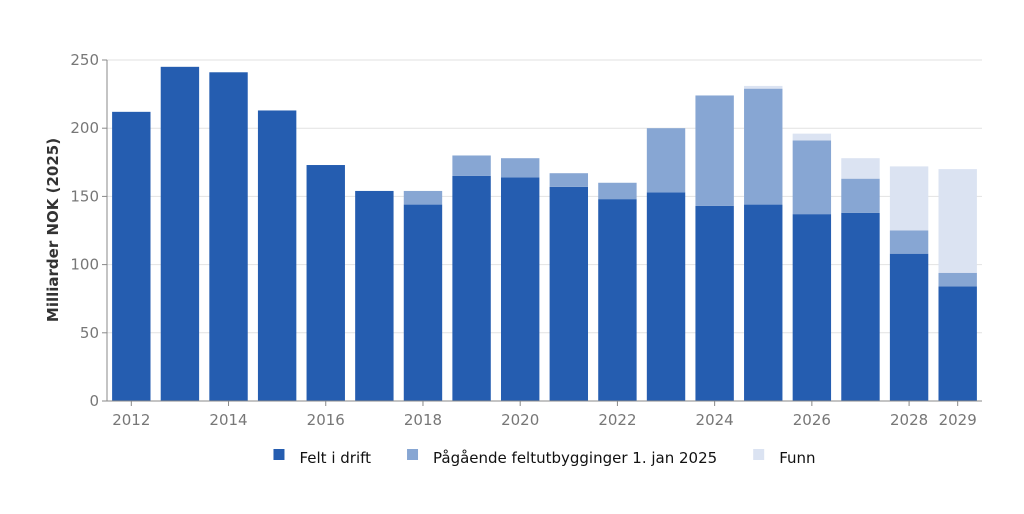 The height and width of the screenshot is (514, 1024). What do you see at coordinates (909, 420) in the screenshot?
I see `x-tick-label: 2028` at bounding box center [909, 420].